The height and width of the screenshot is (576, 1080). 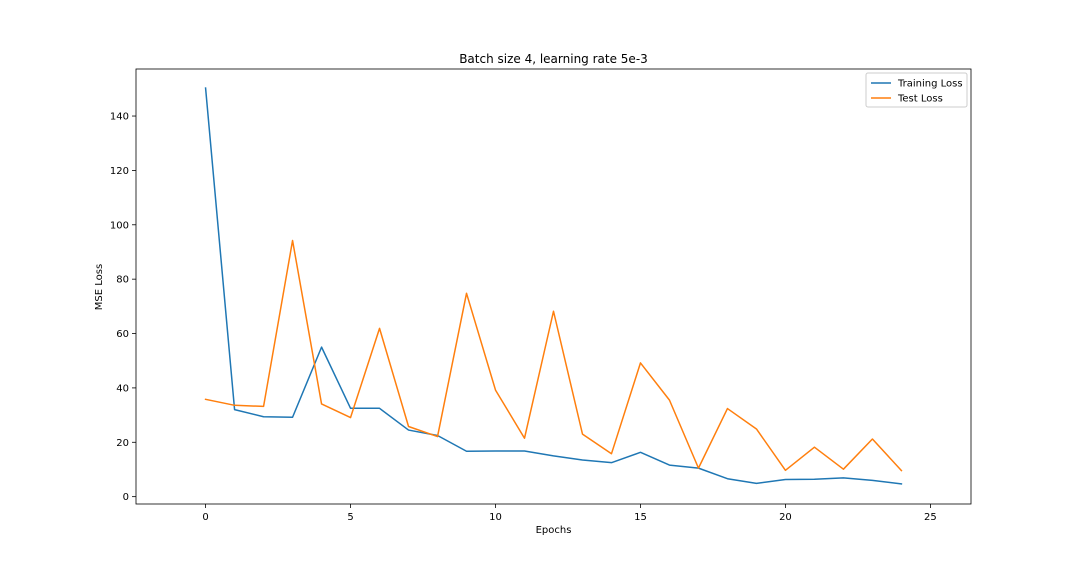 What do you see at coordinates (122, 280) in the screenshot?
I see `y-tick-label: 80` at bounding box center [122, 280].